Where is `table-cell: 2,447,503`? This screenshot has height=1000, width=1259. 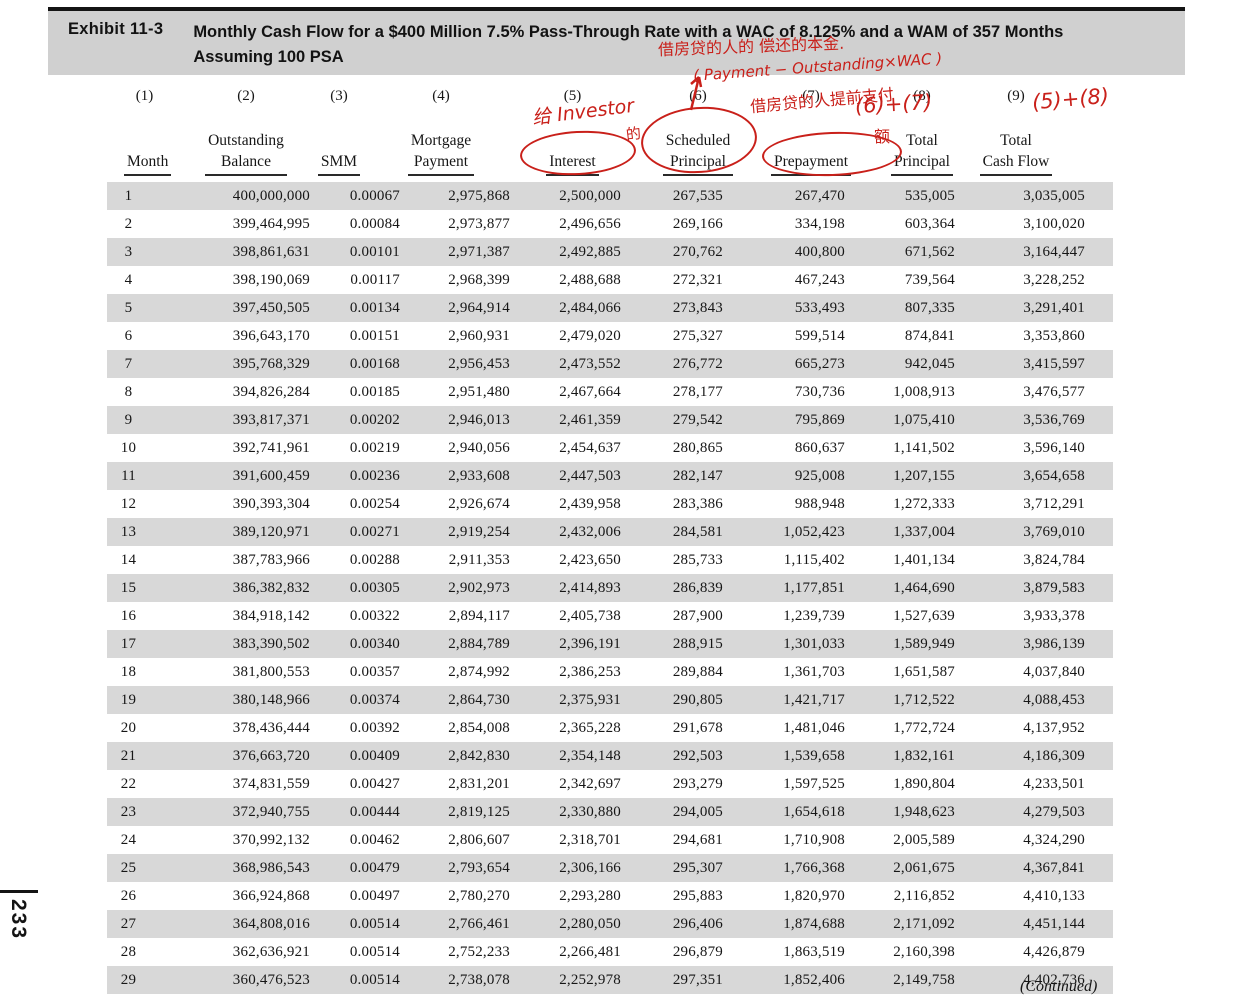 table-cell: 2,447,503 is located at coordinates (567, 476).